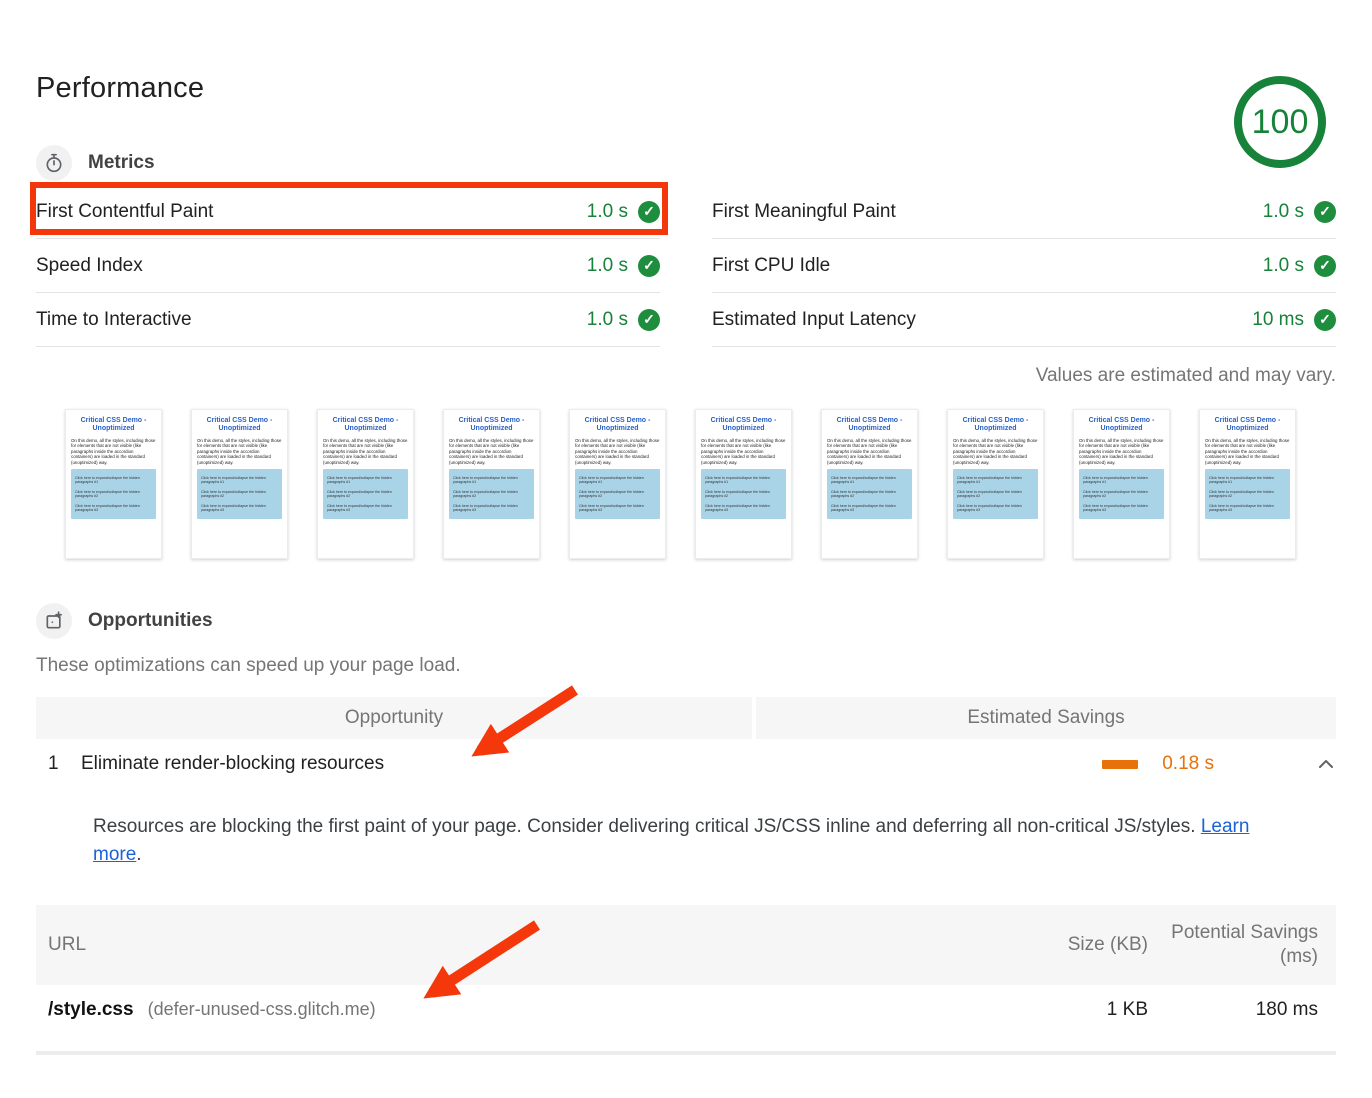  I want to click on metric-row-speed-index: Speed Index 1.0 s ✓, so click(348, 266).